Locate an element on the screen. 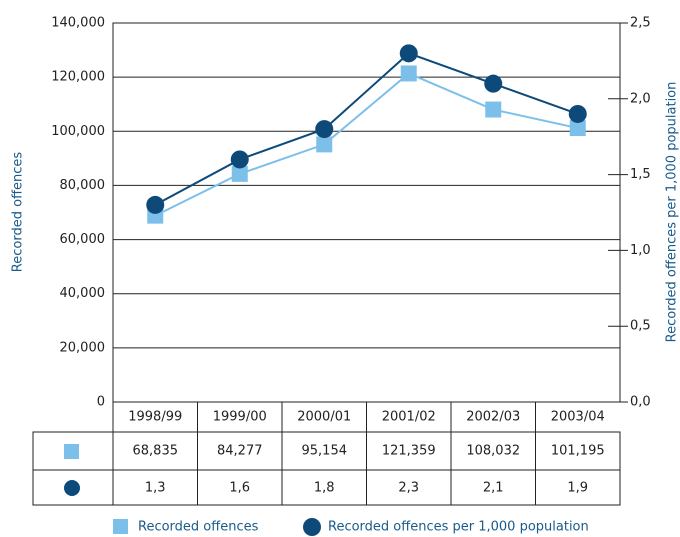 Image resolution: width=680 pixels, height=537 pixels. x-tick-label: 2001/02 is located at coordinates (409, 417).